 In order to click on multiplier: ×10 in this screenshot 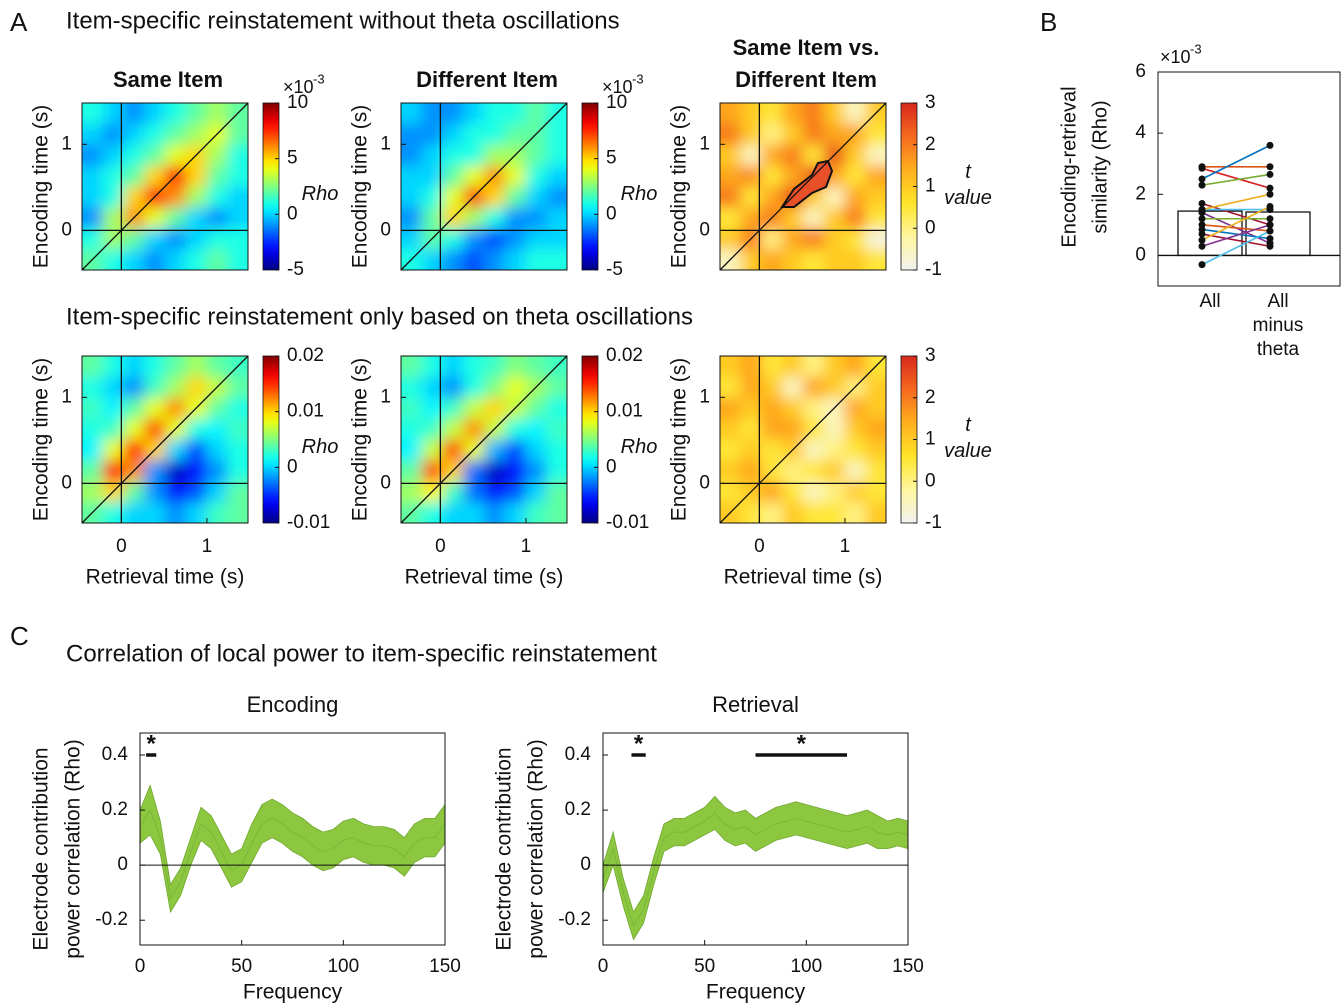, I will do `click(1175, 57)`.